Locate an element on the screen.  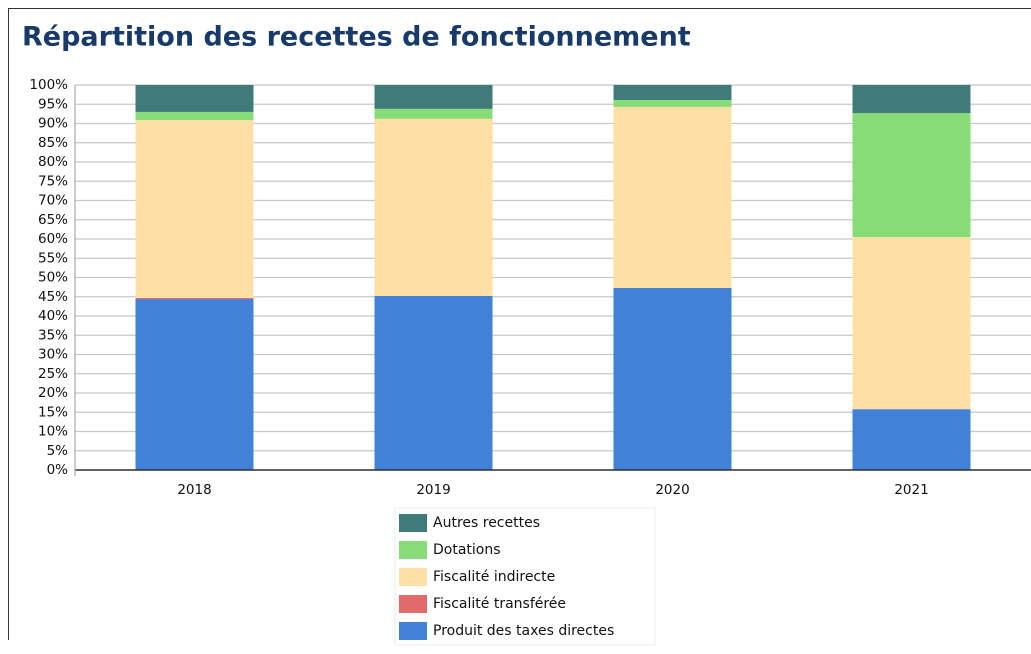
y-tick-label: 10% is located at coordinates (53, 432).